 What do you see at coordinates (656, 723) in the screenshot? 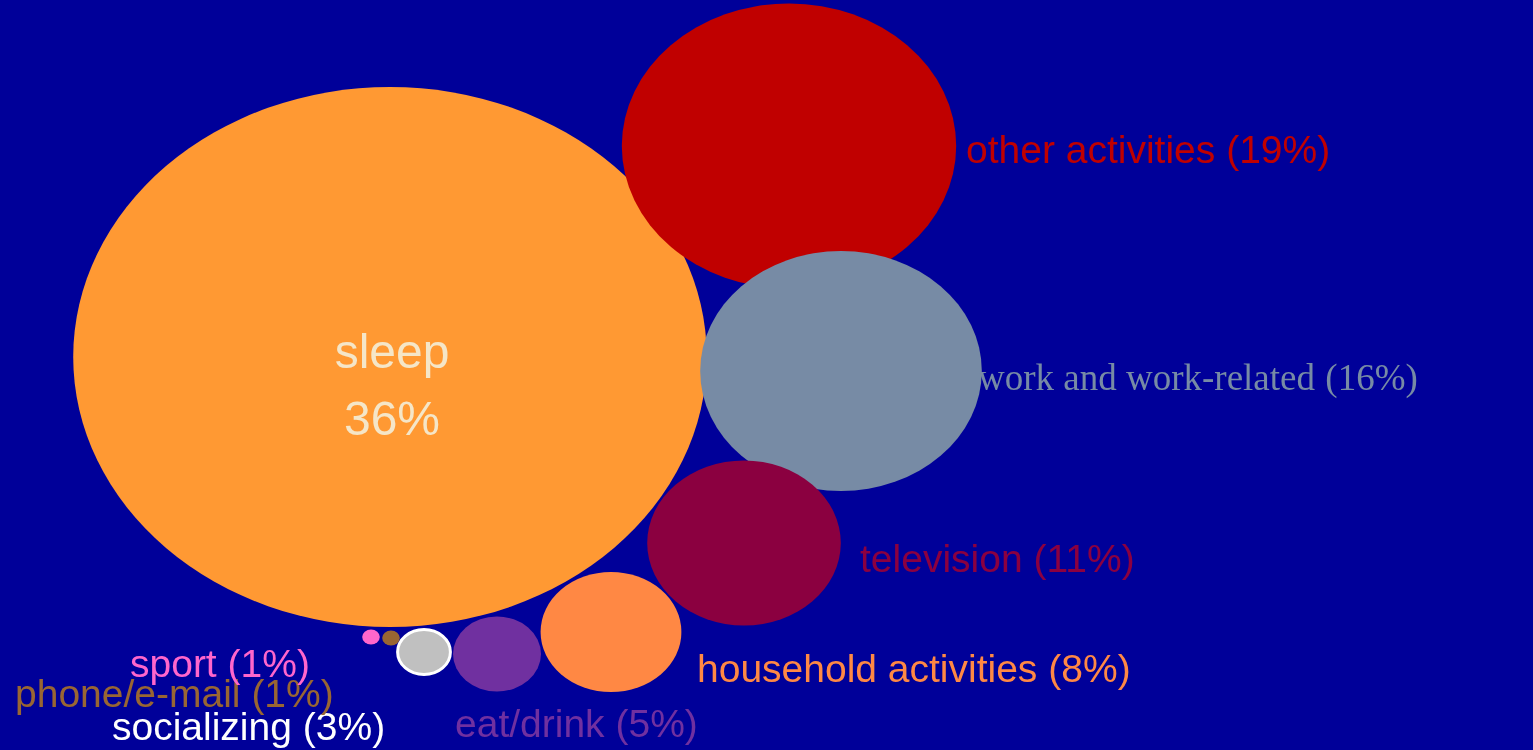
I see `data-label: (5%)` at bounding box center [656, 723].